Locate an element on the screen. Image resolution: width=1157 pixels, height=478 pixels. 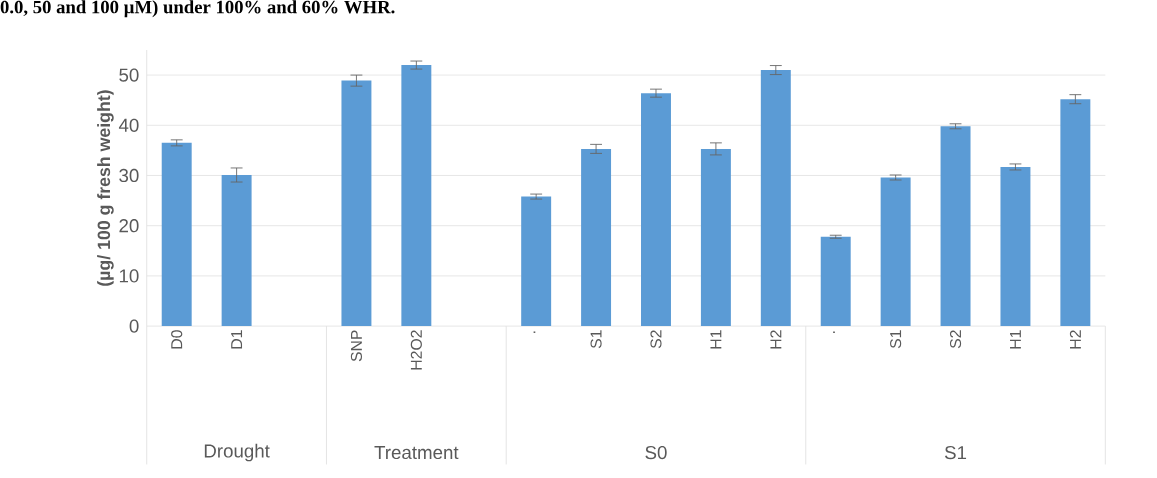
x-tick-label: D0 is located at coordinates (177, 339).